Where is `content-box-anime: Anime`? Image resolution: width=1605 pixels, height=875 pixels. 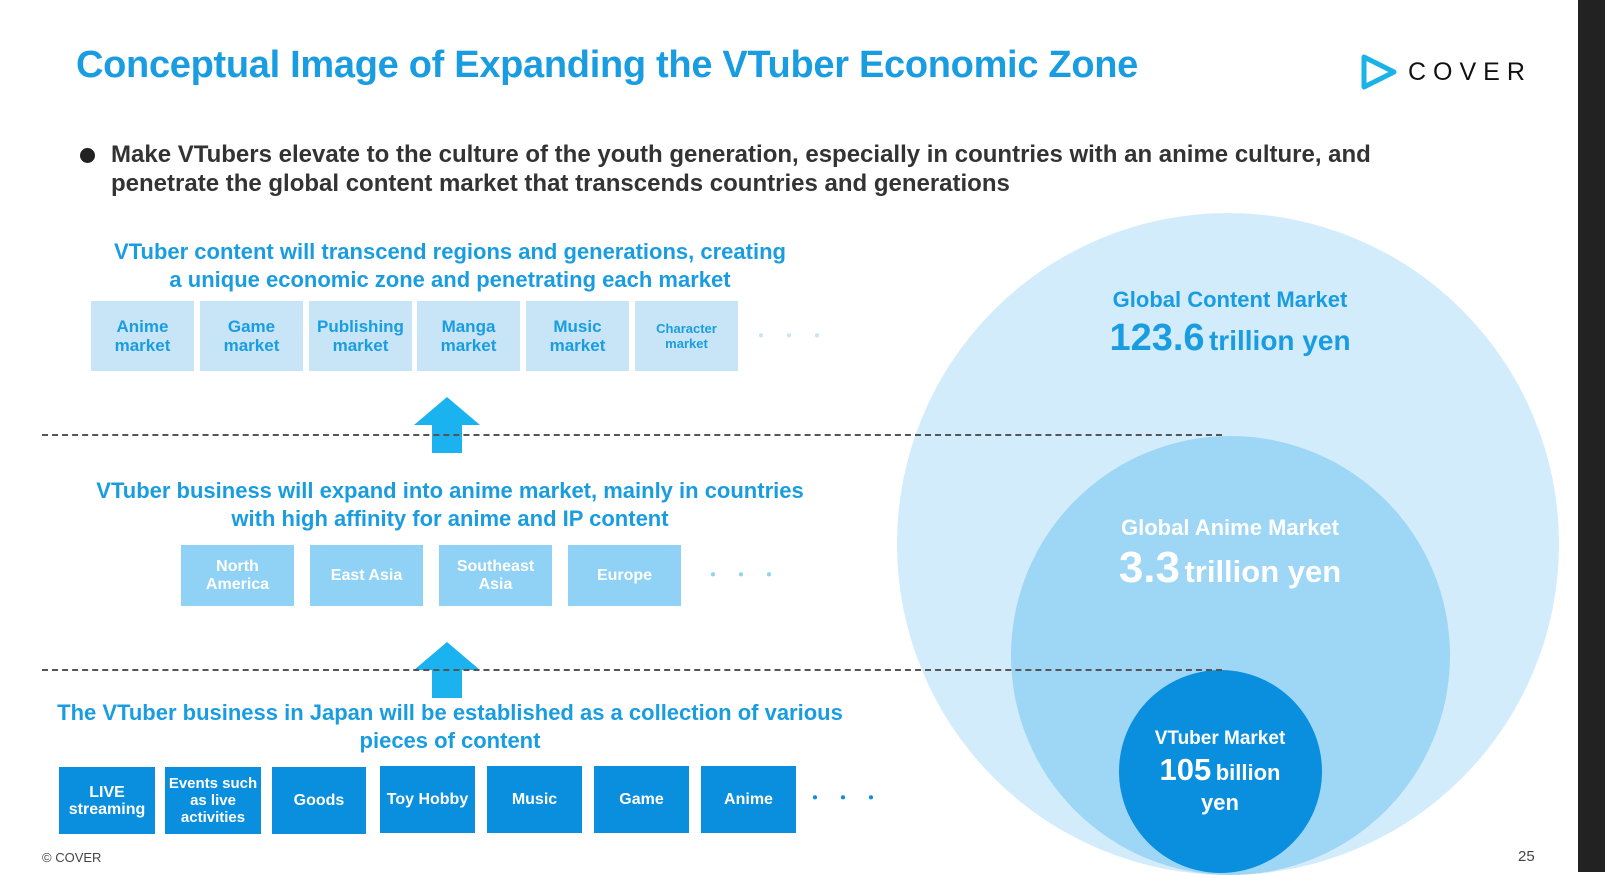 content-box-anime: Anime is located at coordinates (748, 799).